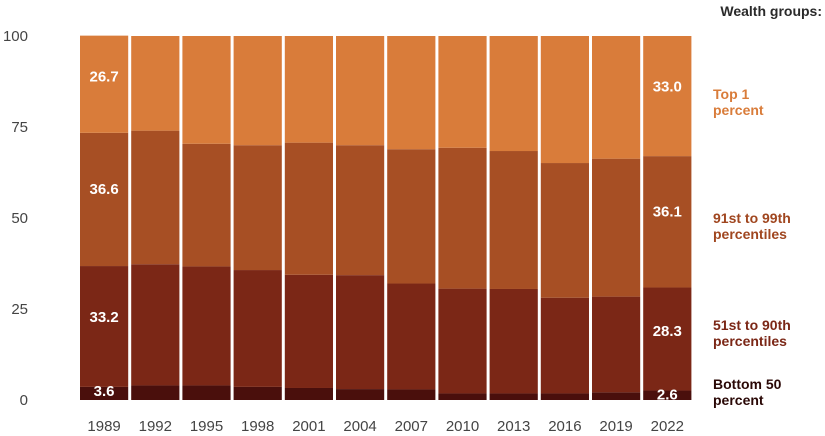 Image resolution: width=825 pixels, height=436 pixels. What do you see at coordinates (308, 89) in the screenshot?
I see `bar-2001-top-1-percent` at bounding box center [308, 89].